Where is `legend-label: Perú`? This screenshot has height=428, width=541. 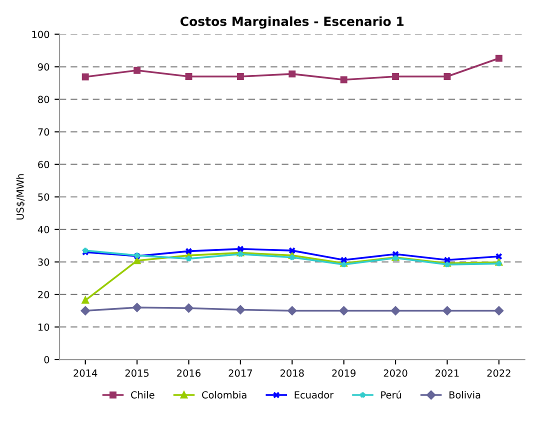
legend-label: Perú is located at coordinates (391, 394).